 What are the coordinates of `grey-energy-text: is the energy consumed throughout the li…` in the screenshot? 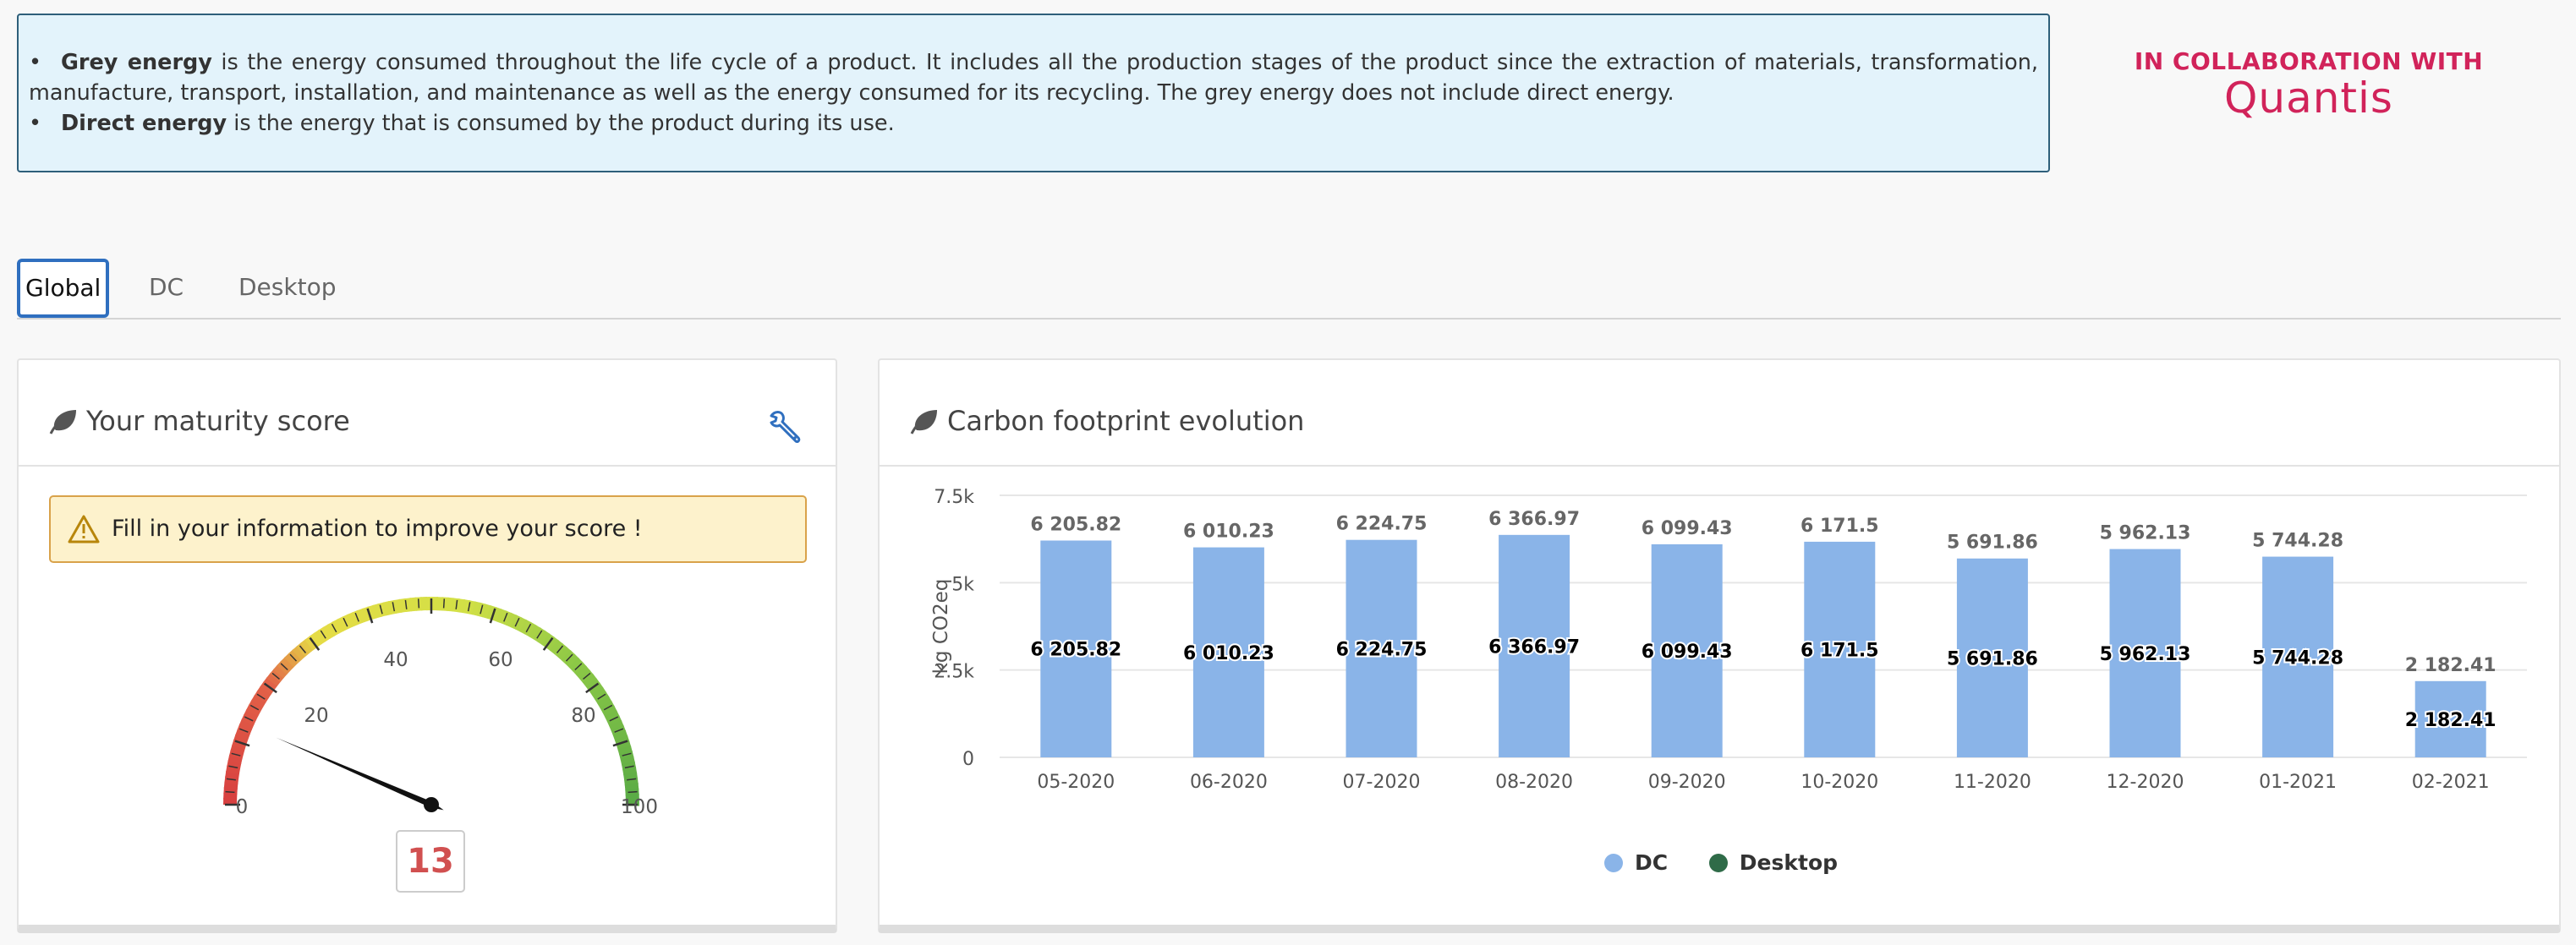 It's located at (1033, 78).